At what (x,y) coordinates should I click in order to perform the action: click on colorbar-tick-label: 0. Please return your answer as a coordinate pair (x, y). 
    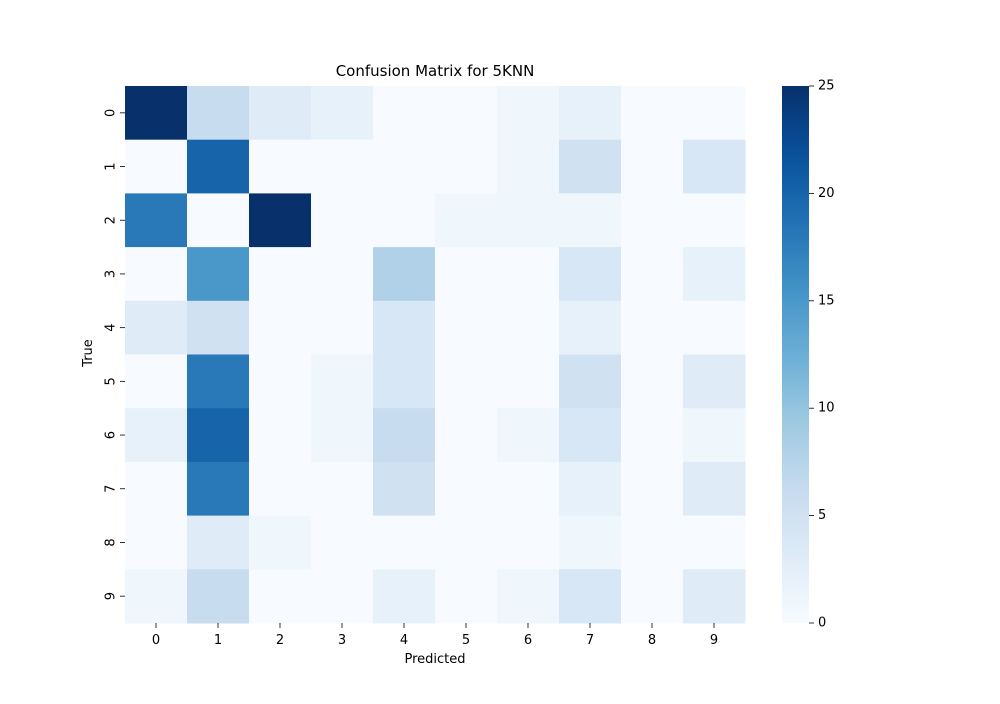
    Looking at the image, I should click on (822, 623).